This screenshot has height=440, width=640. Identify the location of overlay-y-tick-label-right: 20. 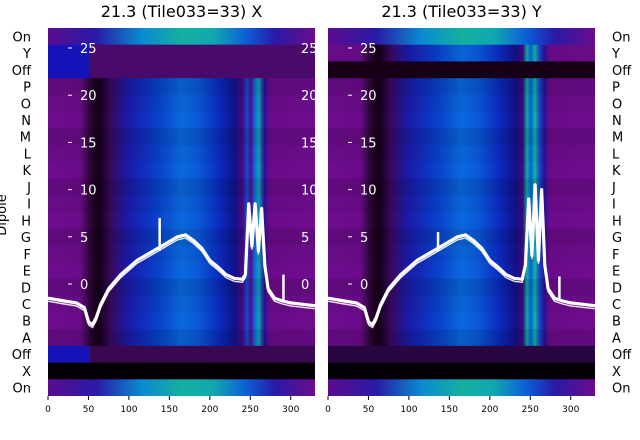
(309, 96).